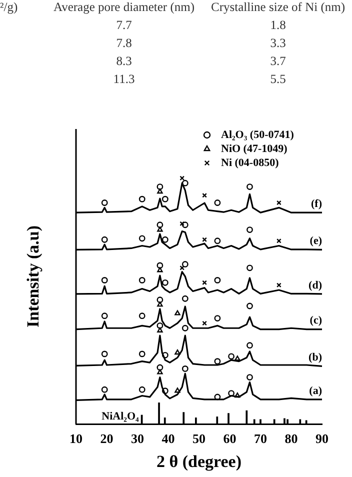  Describe the element at coordinates (229, 438) in the screenshot. I see `x-tick-label: 60` at that location.